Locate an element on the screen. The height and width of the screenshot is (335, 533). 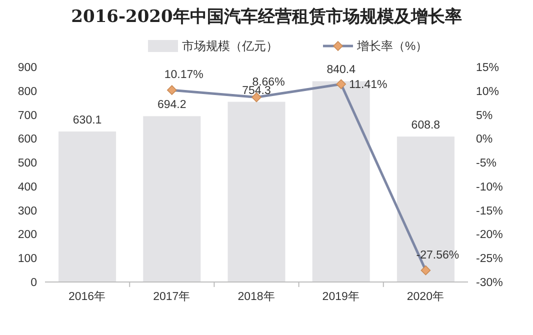
y2-tick-label: 0% is located at coordinates (484, 140).